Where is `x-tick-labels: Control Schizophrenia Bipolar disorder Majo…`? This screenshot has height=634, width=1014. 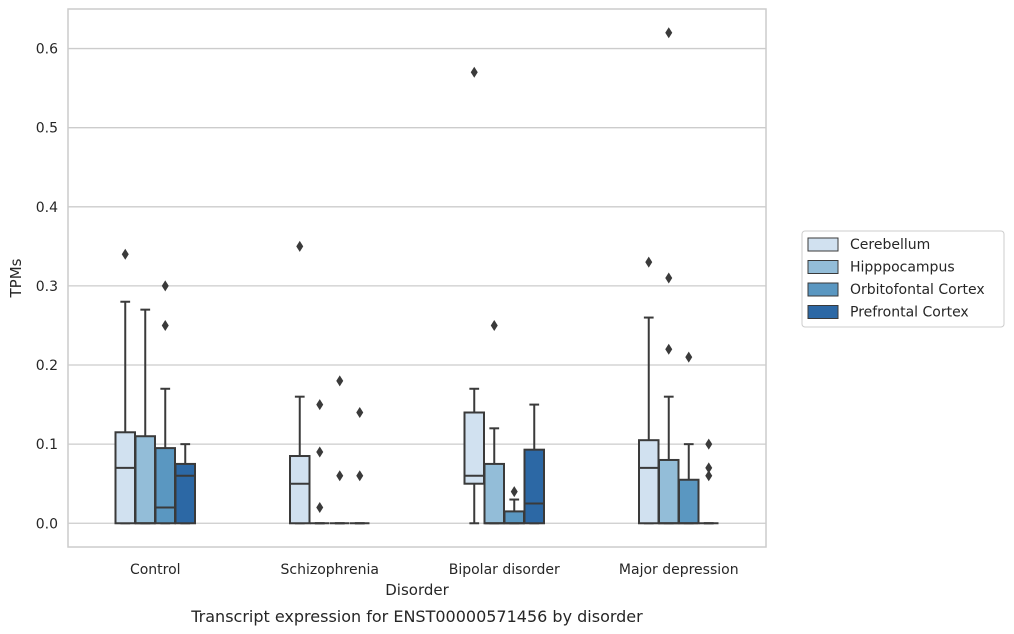 x-tick-labels: Control Schizophrenia Bipolar disorder Majo… is located at coordinates (434, 570).